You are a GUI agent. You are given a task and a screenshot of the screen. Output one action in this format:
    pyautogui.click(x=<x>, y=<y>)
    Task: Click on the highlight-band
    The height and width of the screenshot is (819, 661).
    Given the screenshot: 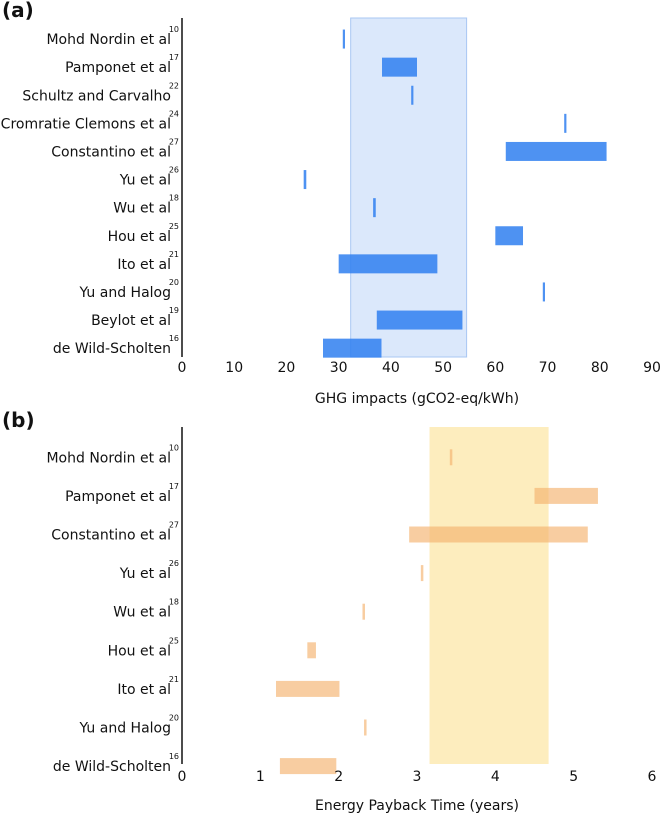 What is the action you would take?
    pyautogui.click(x=489, y=595)
    